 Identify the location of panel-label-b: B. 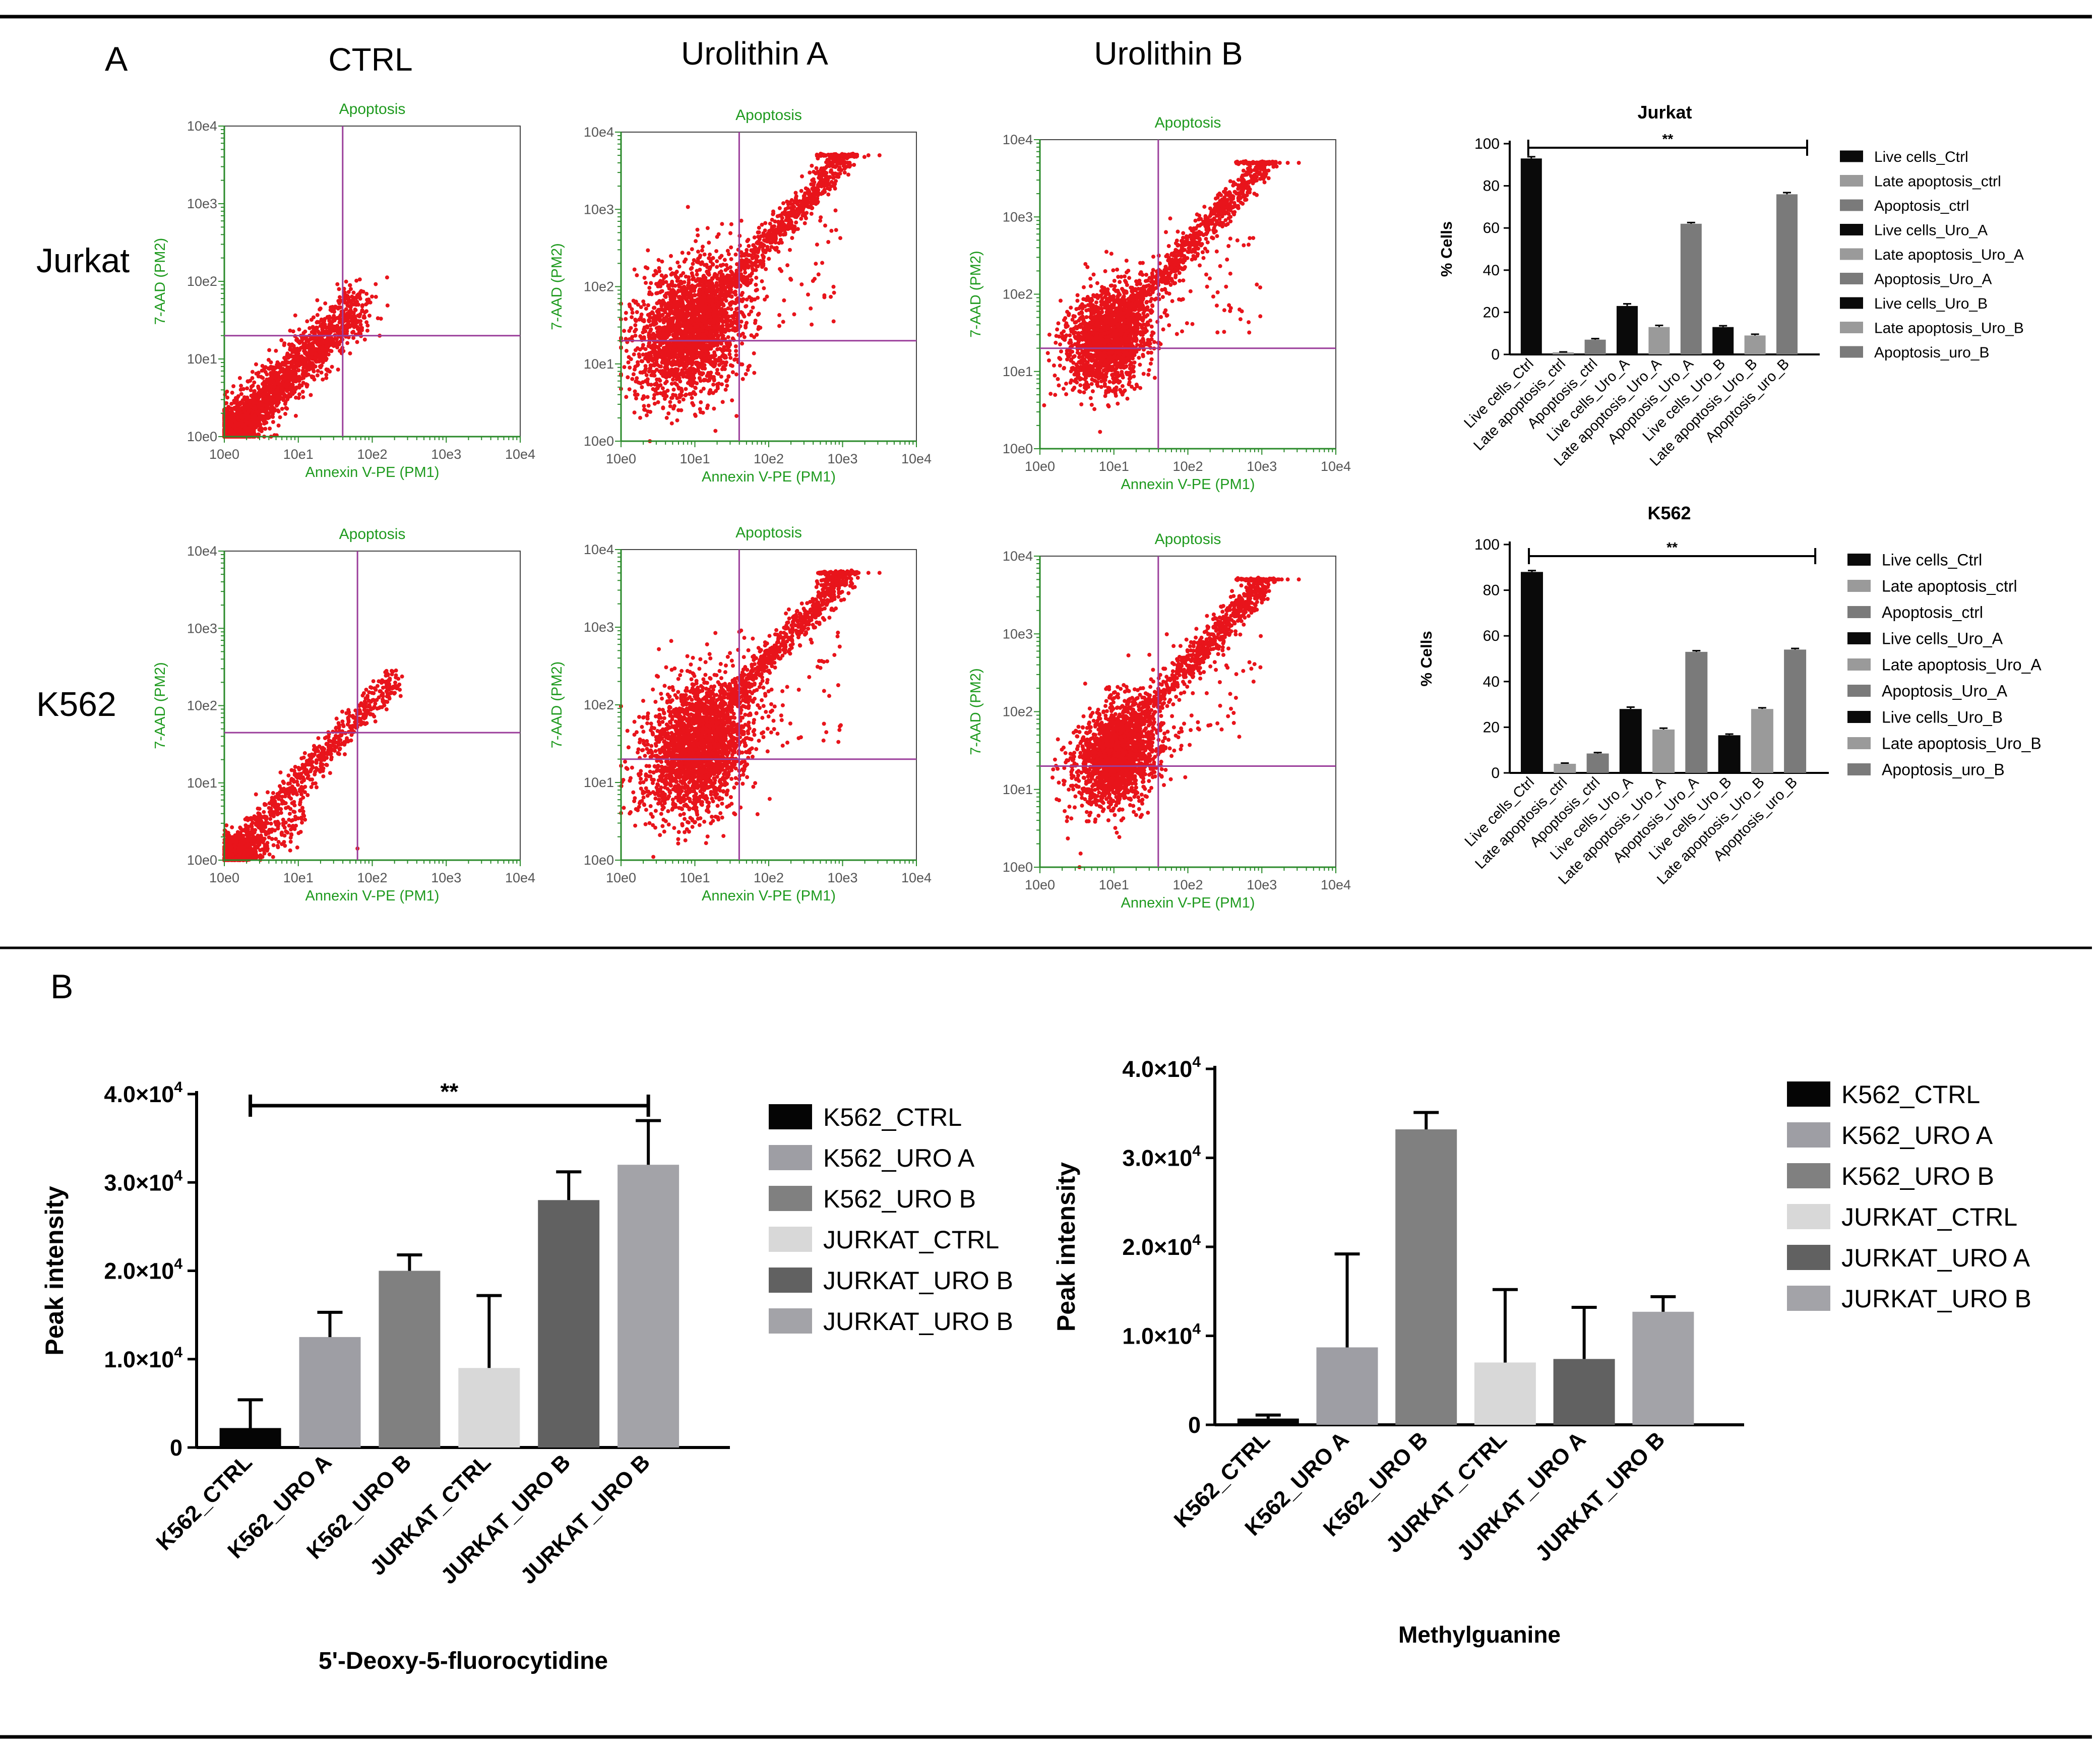
(61, 987).